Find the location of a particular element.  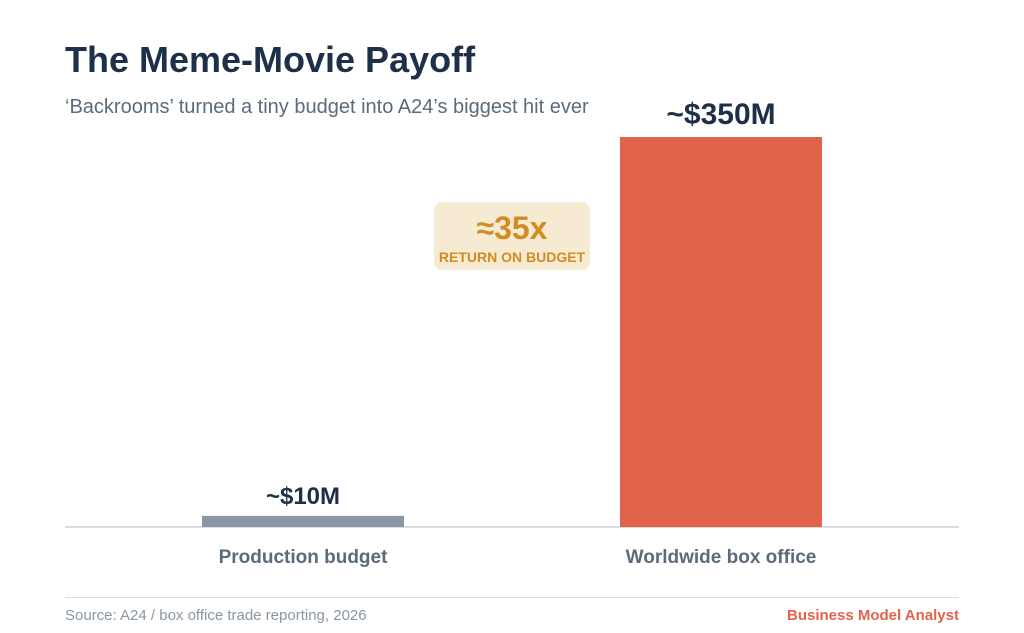

return-callout: ≈35x RETURN ON BUDGET is located at coordinates (512, 236).